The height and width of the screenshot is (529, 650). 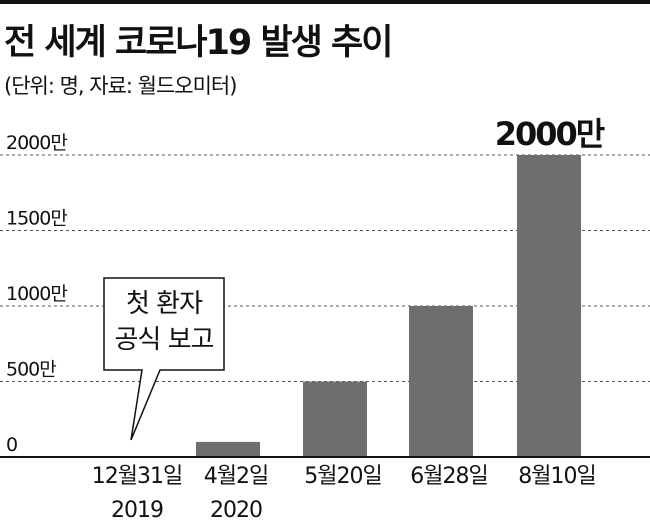 What do you see at coordinates (164, 304) in the screenshot?
I see `annotation-text: 첫 환자` at bounding box center [164, 304].